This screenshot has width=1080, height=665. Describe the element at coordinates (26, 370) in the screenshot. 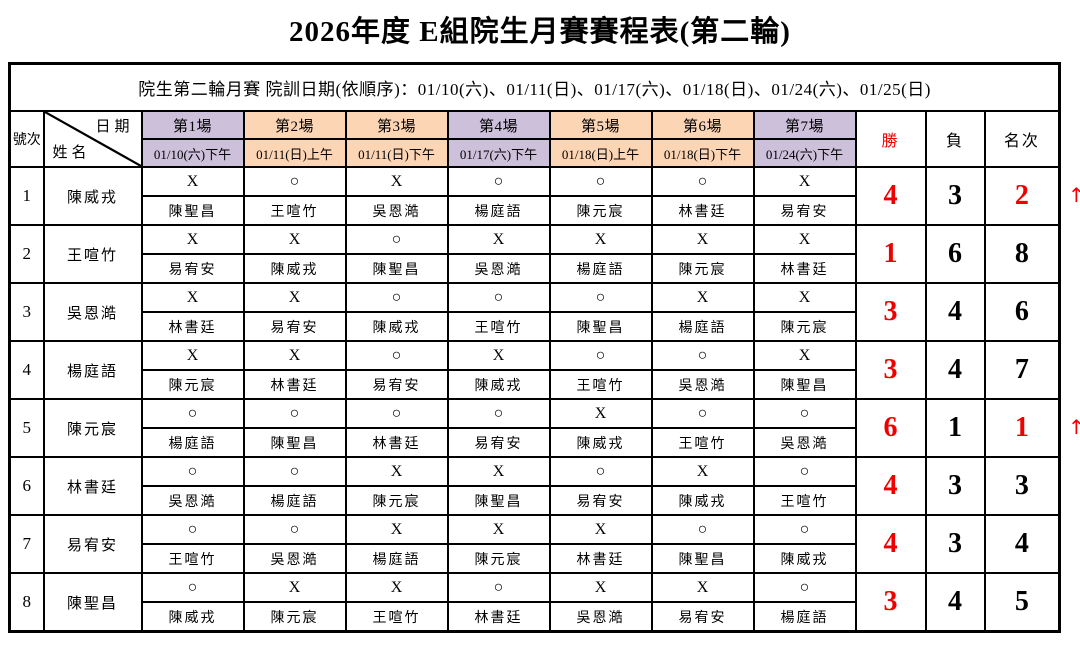

I see `player-number: 4` at that location.